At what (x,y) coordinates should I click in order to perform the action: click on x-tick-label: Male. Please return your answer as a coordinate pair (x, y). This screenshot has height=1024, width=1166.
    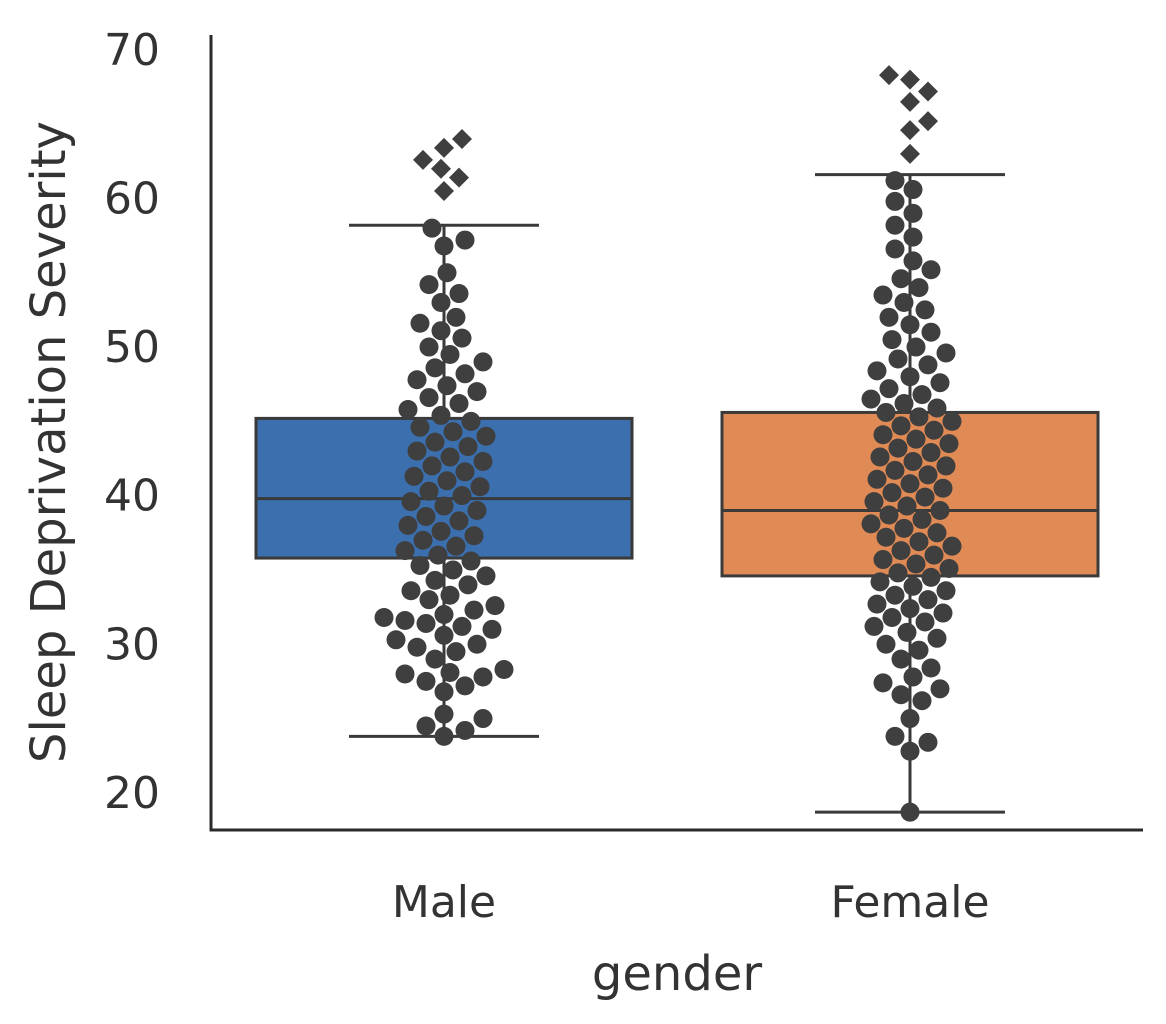
    Looking at the image, I should click on (444, 902).